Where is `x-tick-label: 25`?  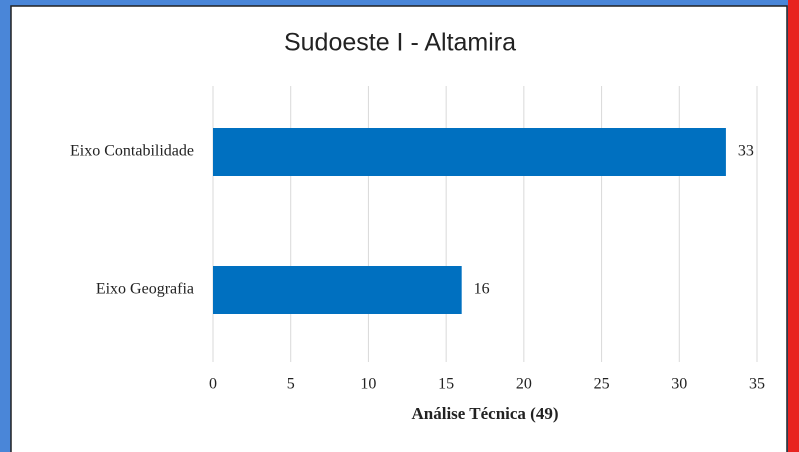
x-tick-label: 25 is located at coordinates (602, 384).